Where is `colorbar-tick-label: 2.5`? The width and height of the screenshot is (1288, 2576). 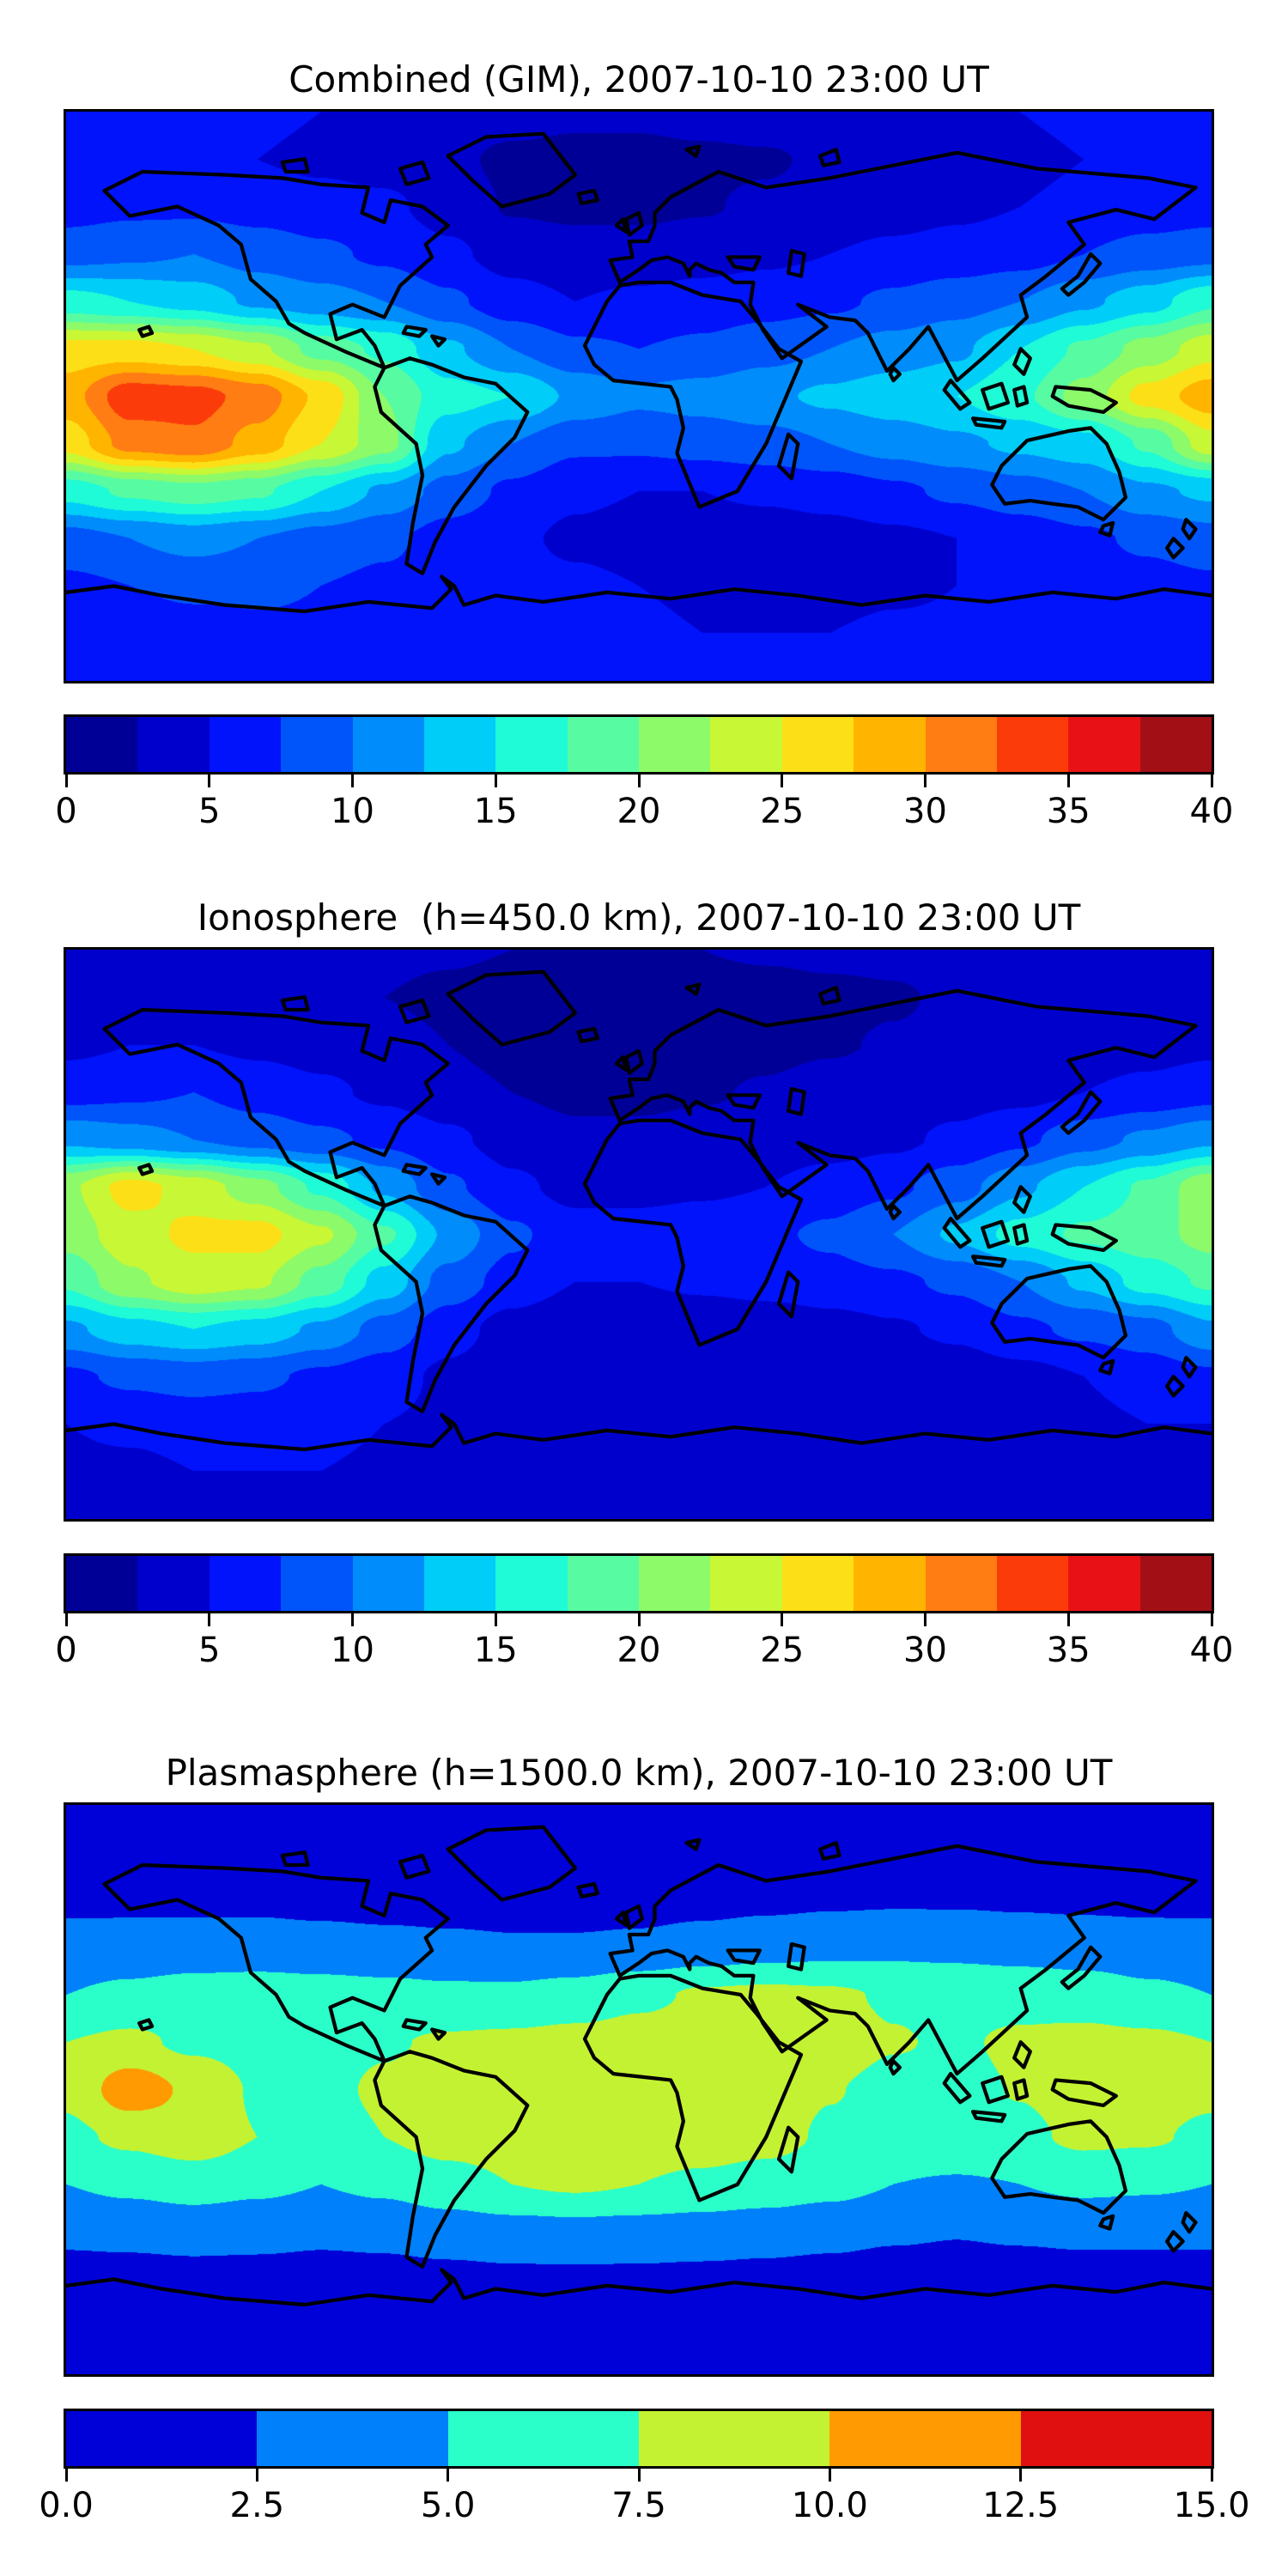
colorbar-tick-label: 2.5 is located at coordinates (257, 2506).